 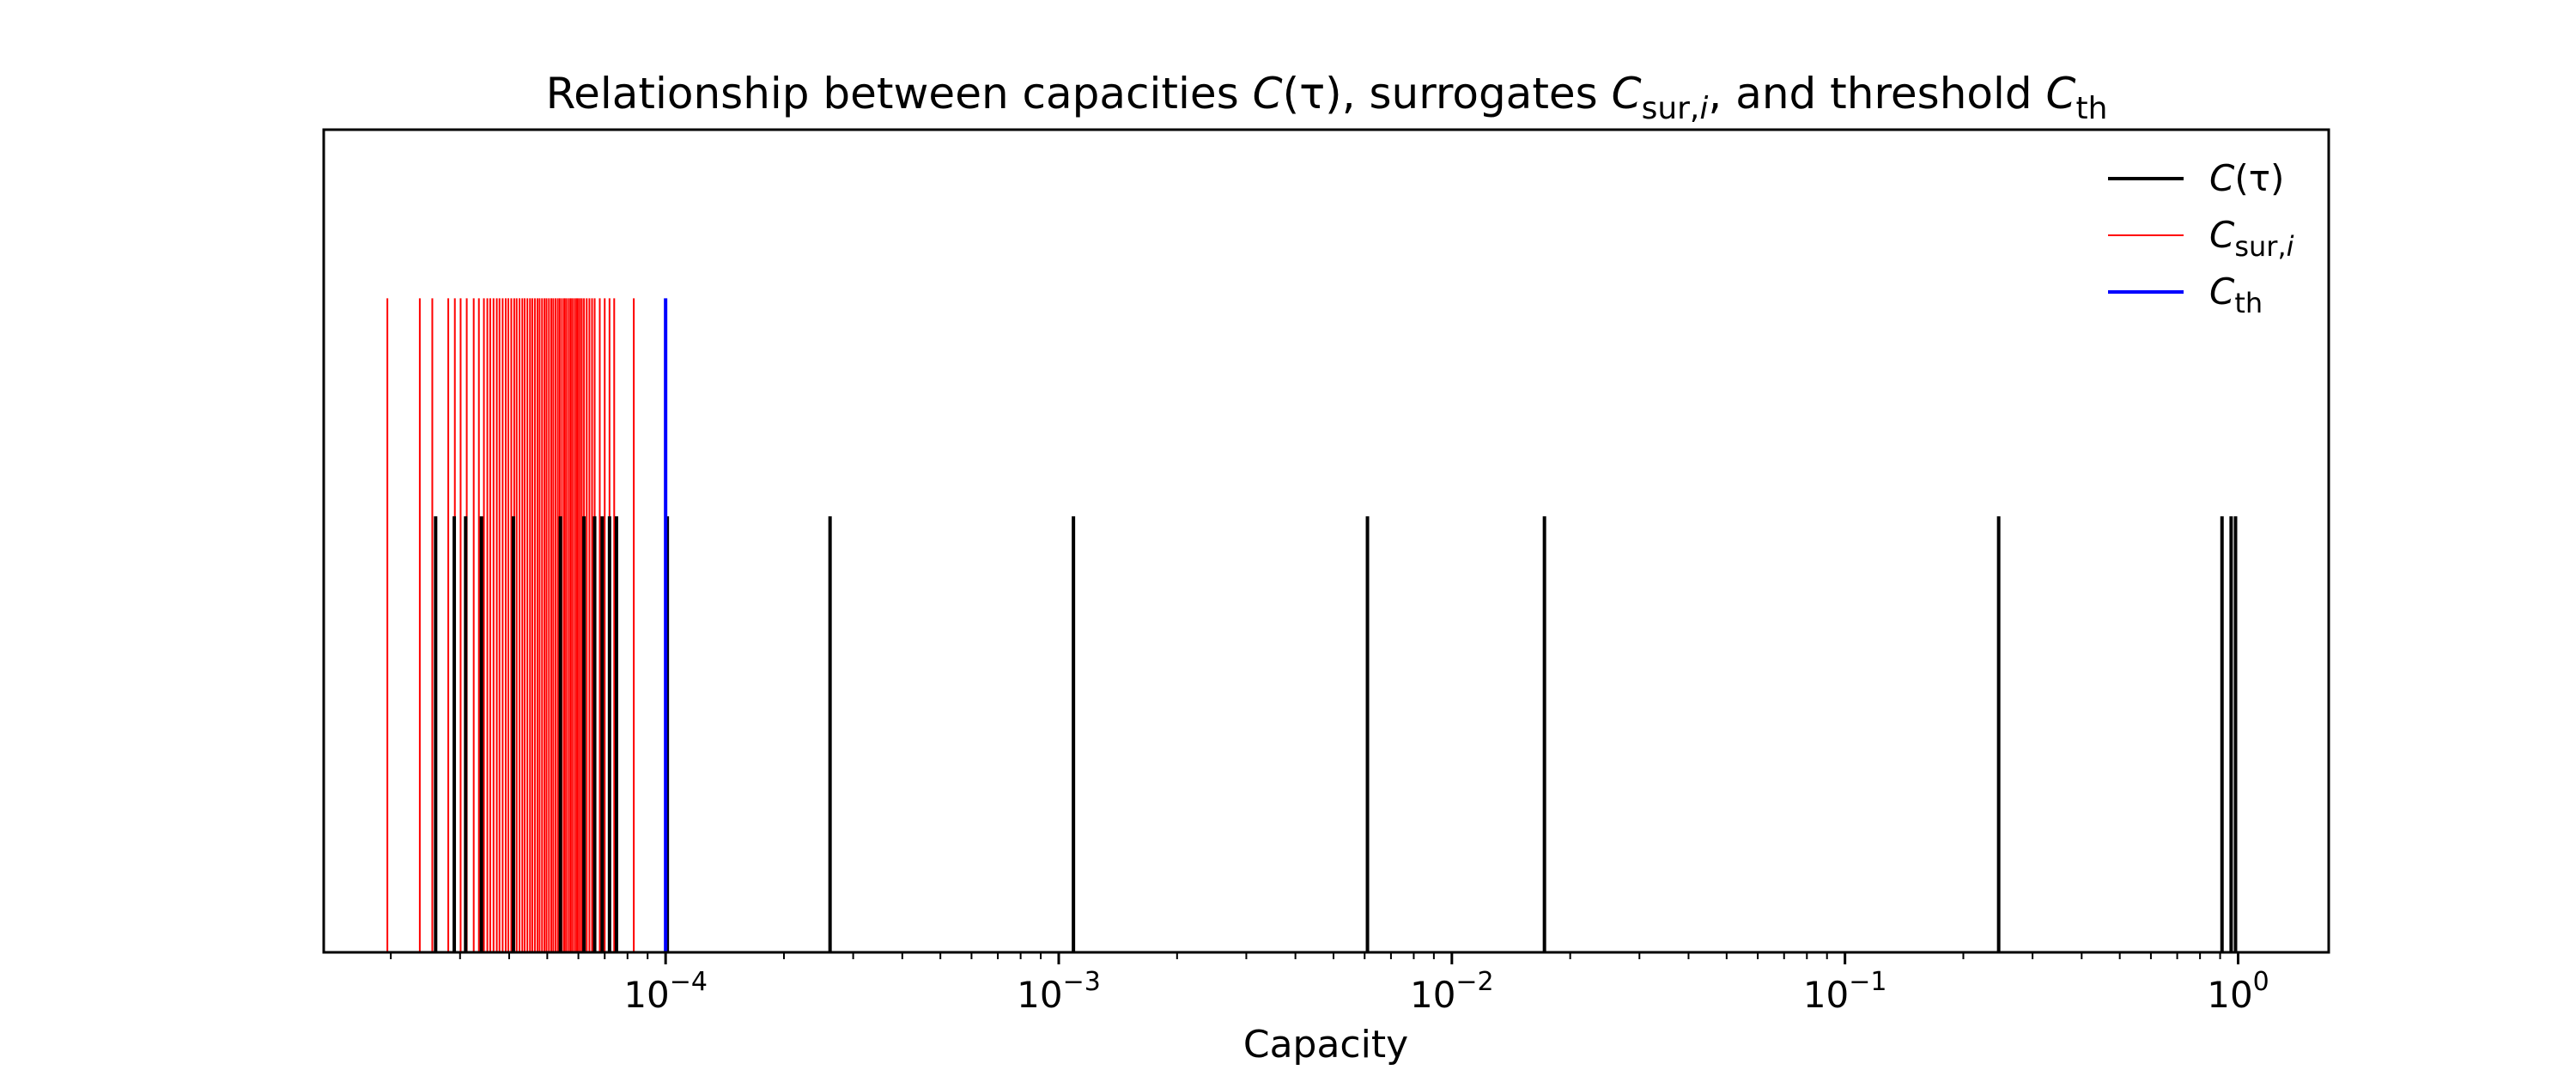 I want to click on legend-label-surrogates: Csur,i, so click(x=2251, y=238).